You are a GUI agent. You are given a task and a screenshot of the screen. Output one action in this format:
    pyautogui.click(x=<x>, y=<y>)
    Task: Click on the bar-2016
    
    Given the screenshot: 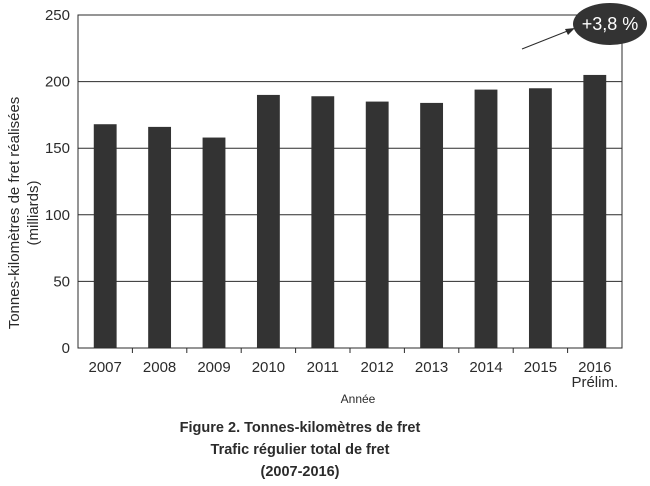 What is the action you would take?
    pyautogui.click(x=595, y=211)
    